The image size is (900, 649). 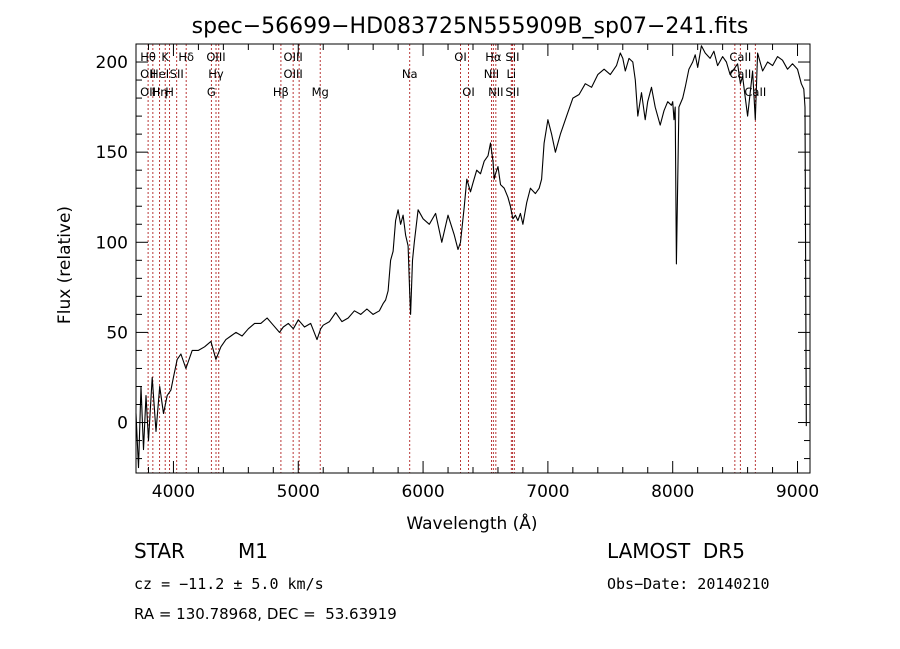 What do you see at coordinates (211, 92) in the screenshot?
I see `line-label: G` at bounding box center [211, 92].